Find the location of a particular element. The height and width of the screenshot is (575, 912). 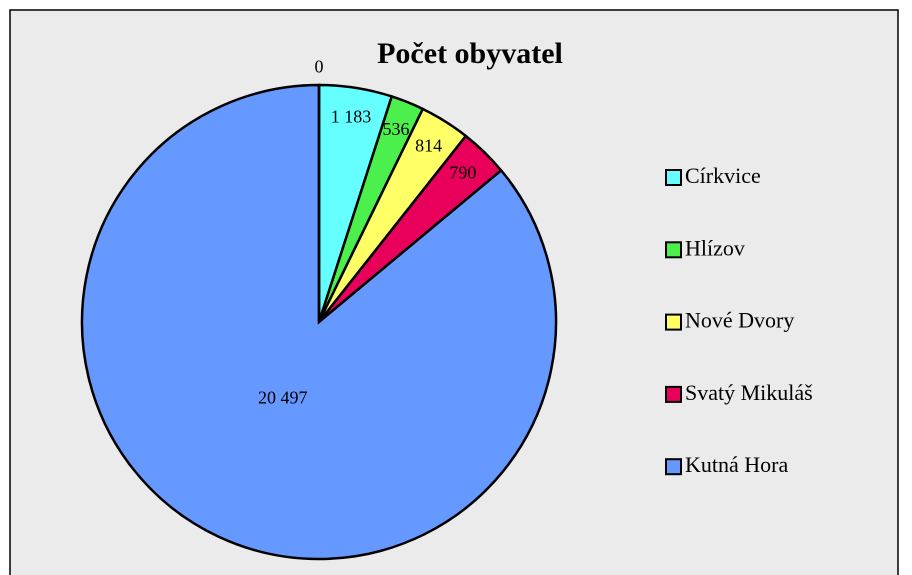

data-label: 0 is located at coordinates (319, 67).